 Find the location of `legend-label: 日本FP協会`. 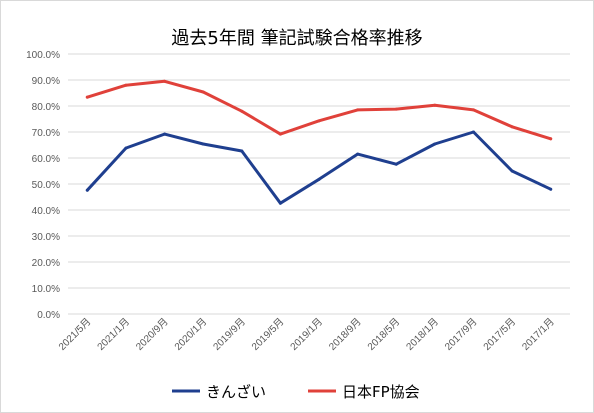

legend-label: 日本FP協会 is located at coordinates (381, 392).